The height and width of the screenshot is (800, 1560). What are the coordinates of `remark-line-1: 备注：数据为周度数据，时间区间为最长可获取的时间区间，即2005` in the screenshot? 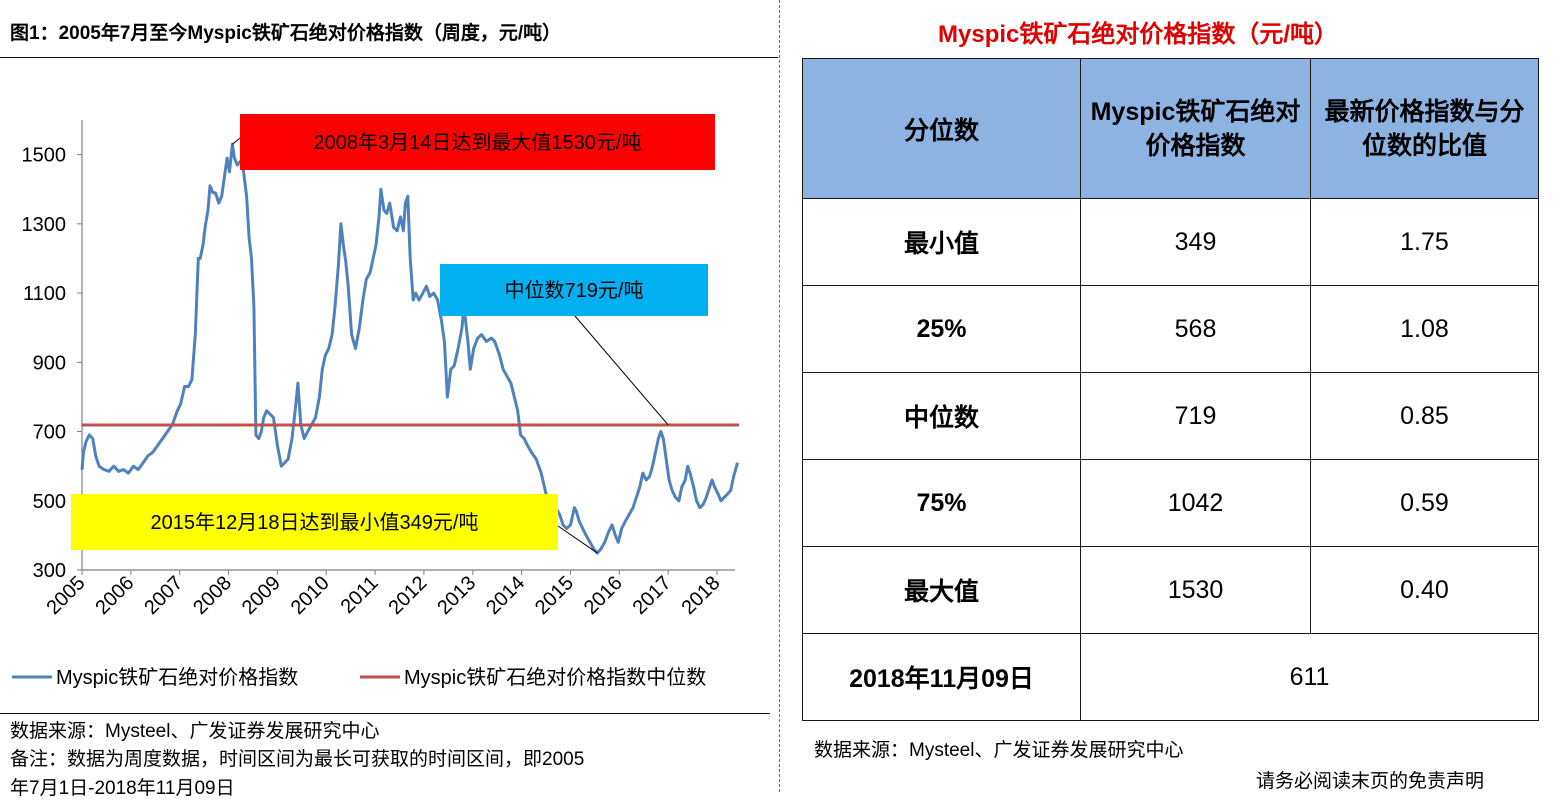 It's located at (297, 759).